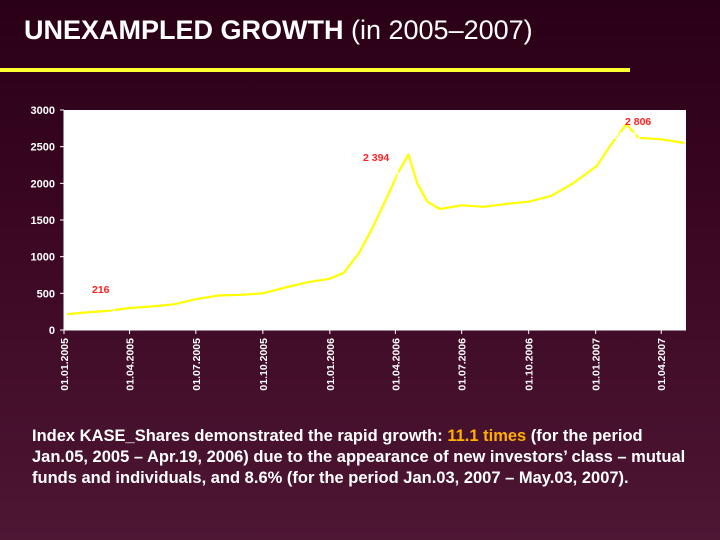 The image size is (720, 540). Describe the element at coordinates (438, 30) in the screenshot. I see `slide-title-rest: (in 2005–2007)` at that location.